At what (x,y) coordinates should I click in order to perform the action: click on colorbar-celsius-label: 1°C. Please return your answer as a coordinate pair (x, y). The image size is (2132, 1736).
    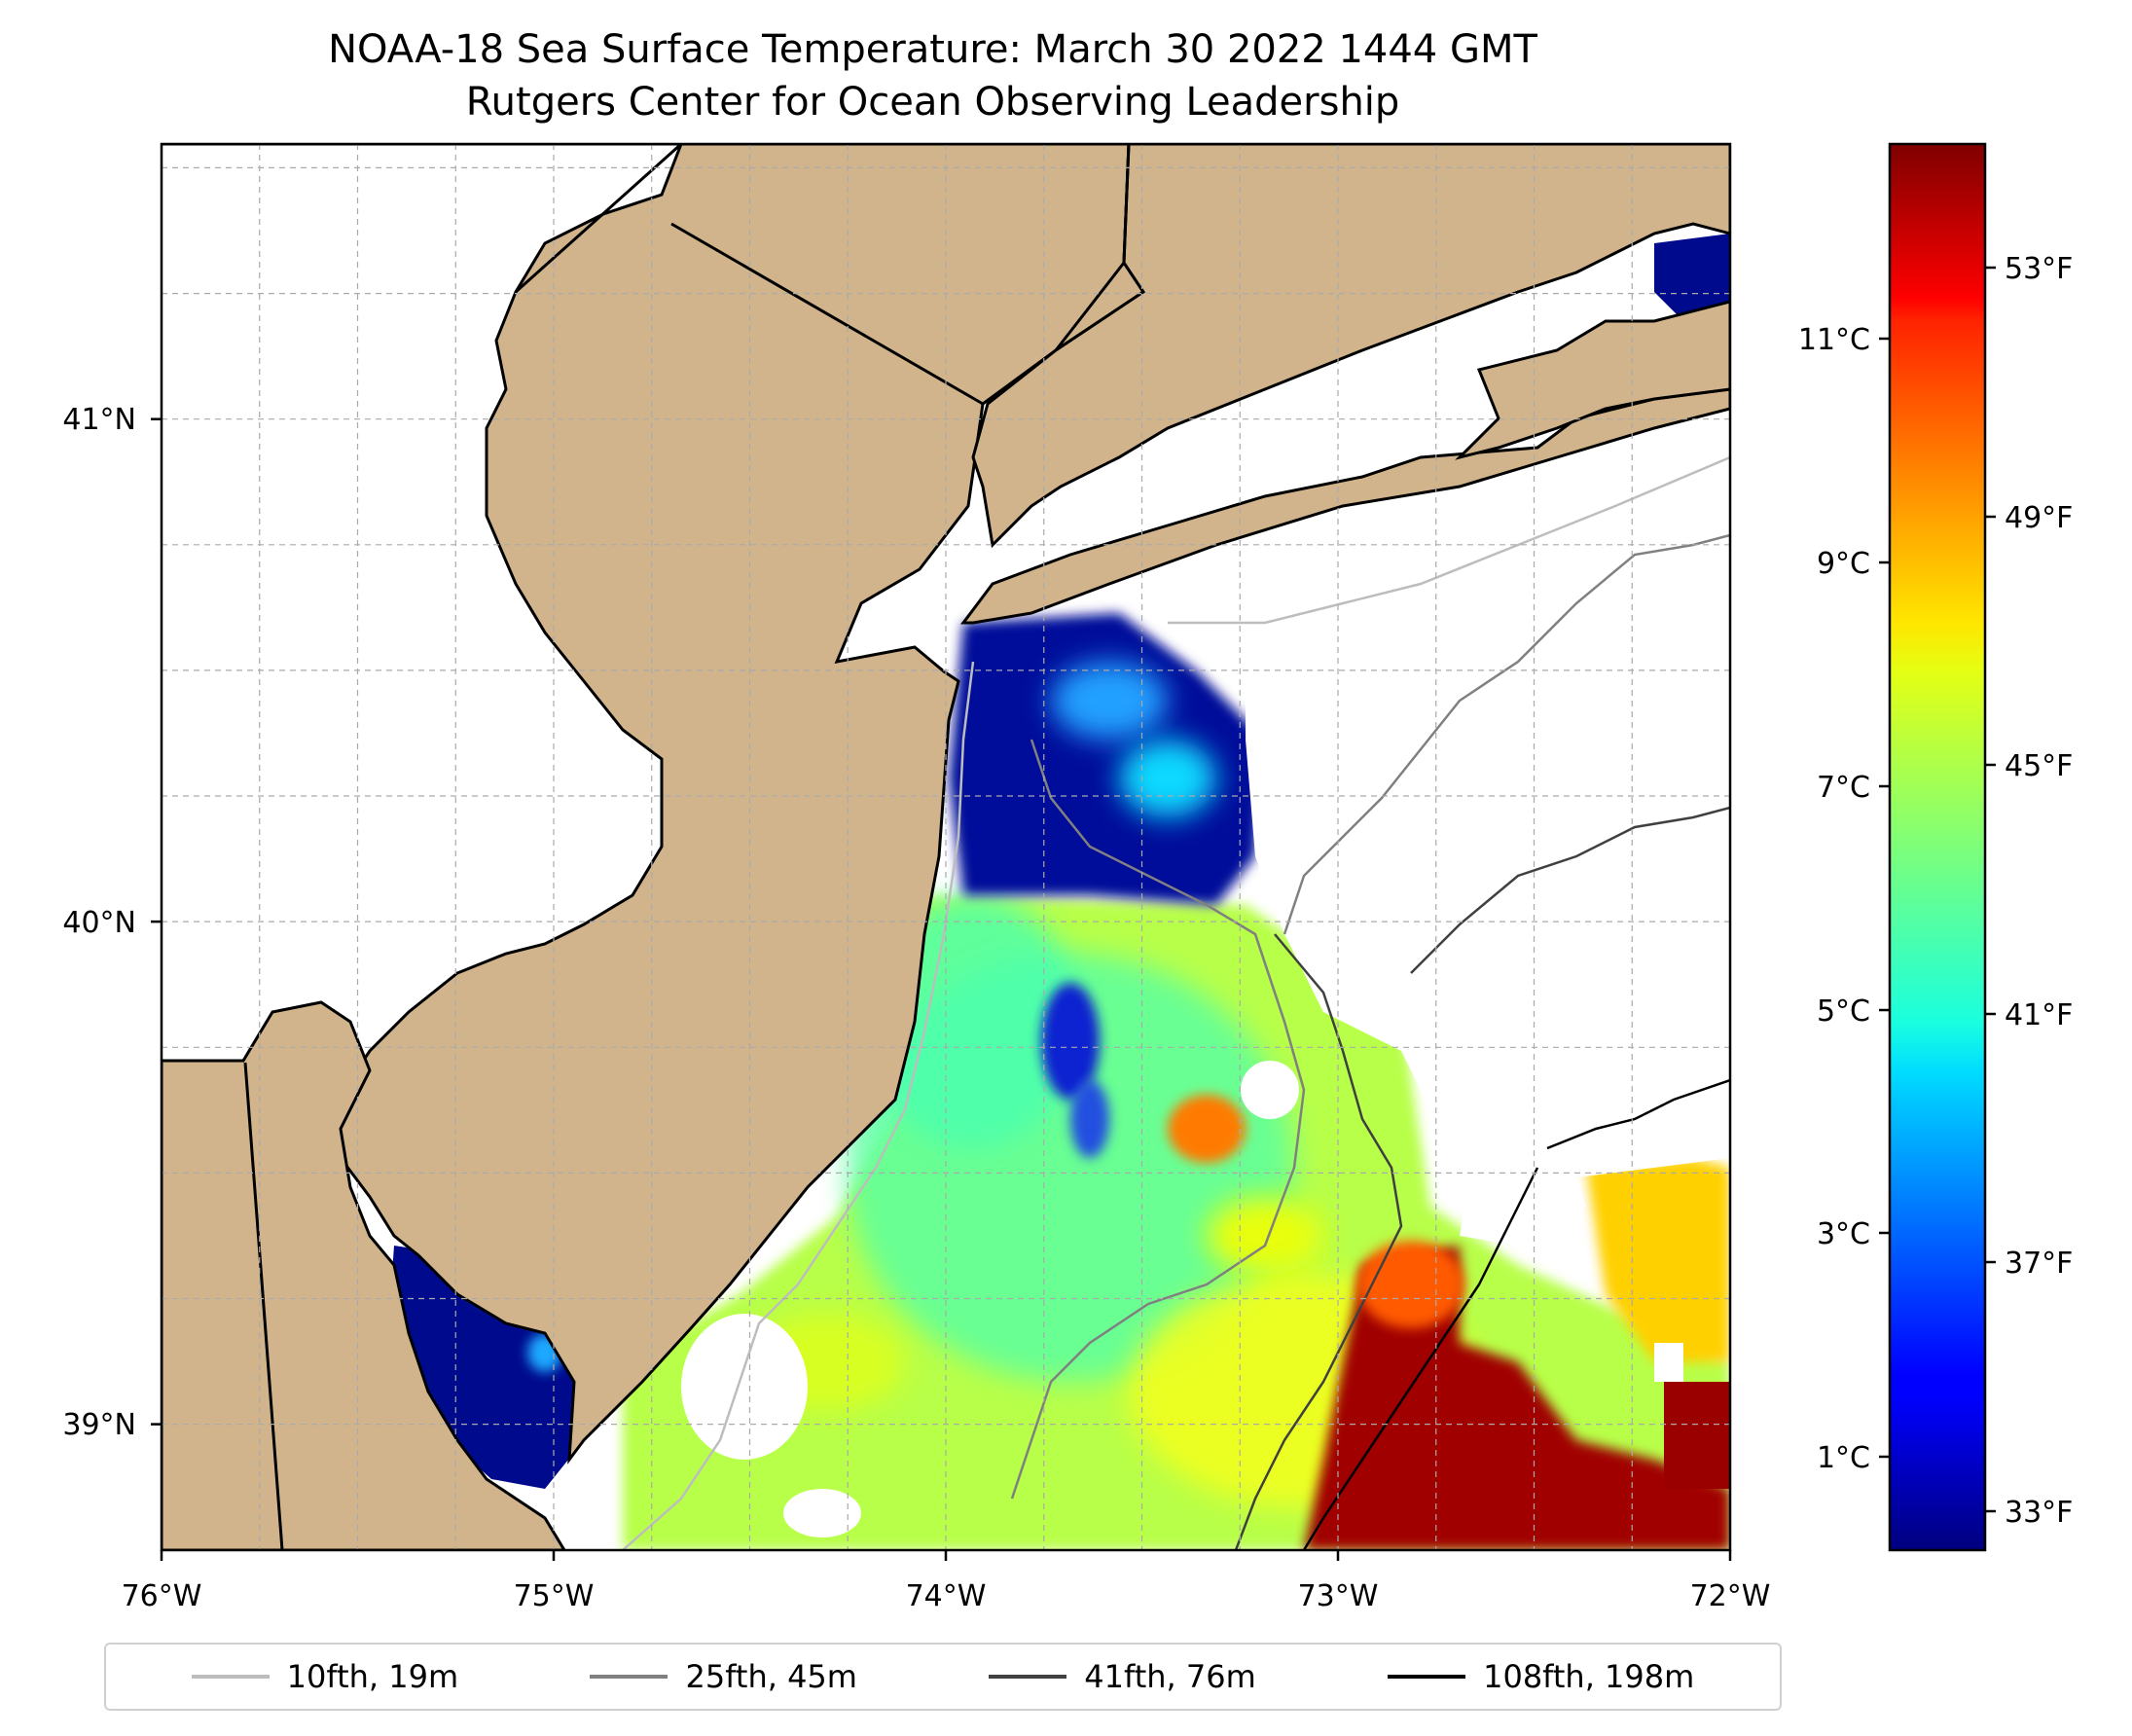
    Looking at the image, I should click on (1844, 1458).